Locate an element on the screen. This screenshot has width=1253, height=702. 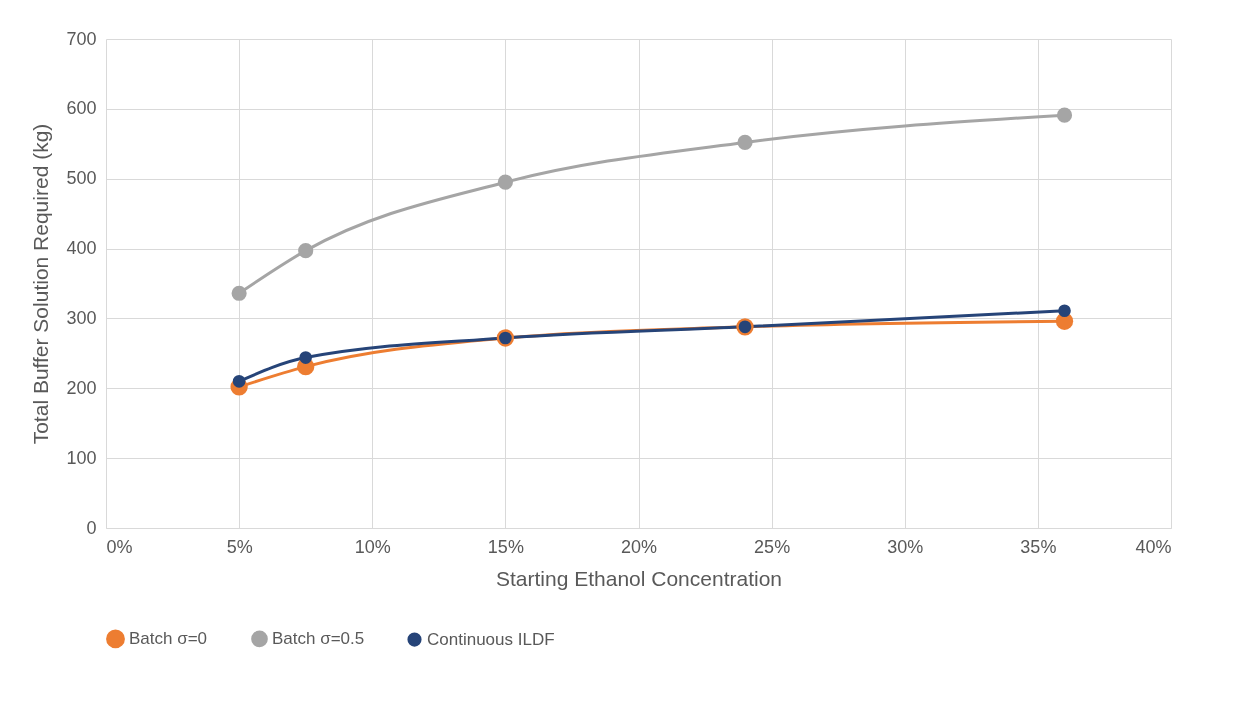
y-tick-label: 700 is located at coordinates (81, 38).